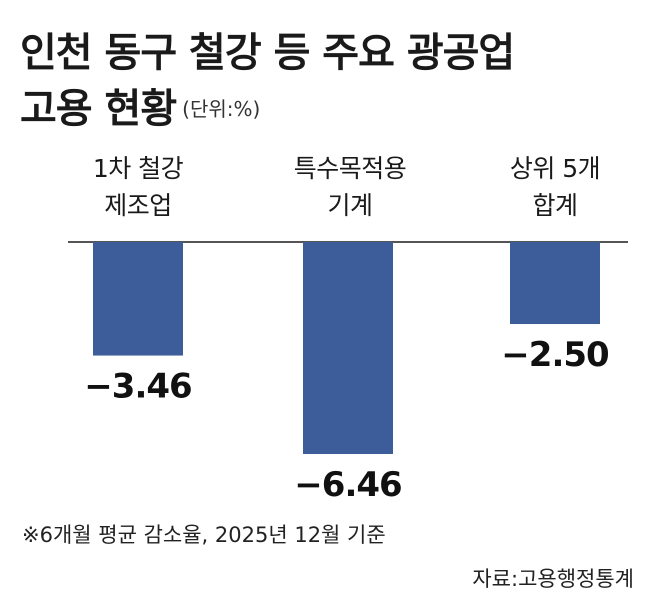 This screenshot has height=601, width=658. What do you see at coordinates (138, 299) in the screenshot?
I see `bar-steel` at bounding box center [138, 299].